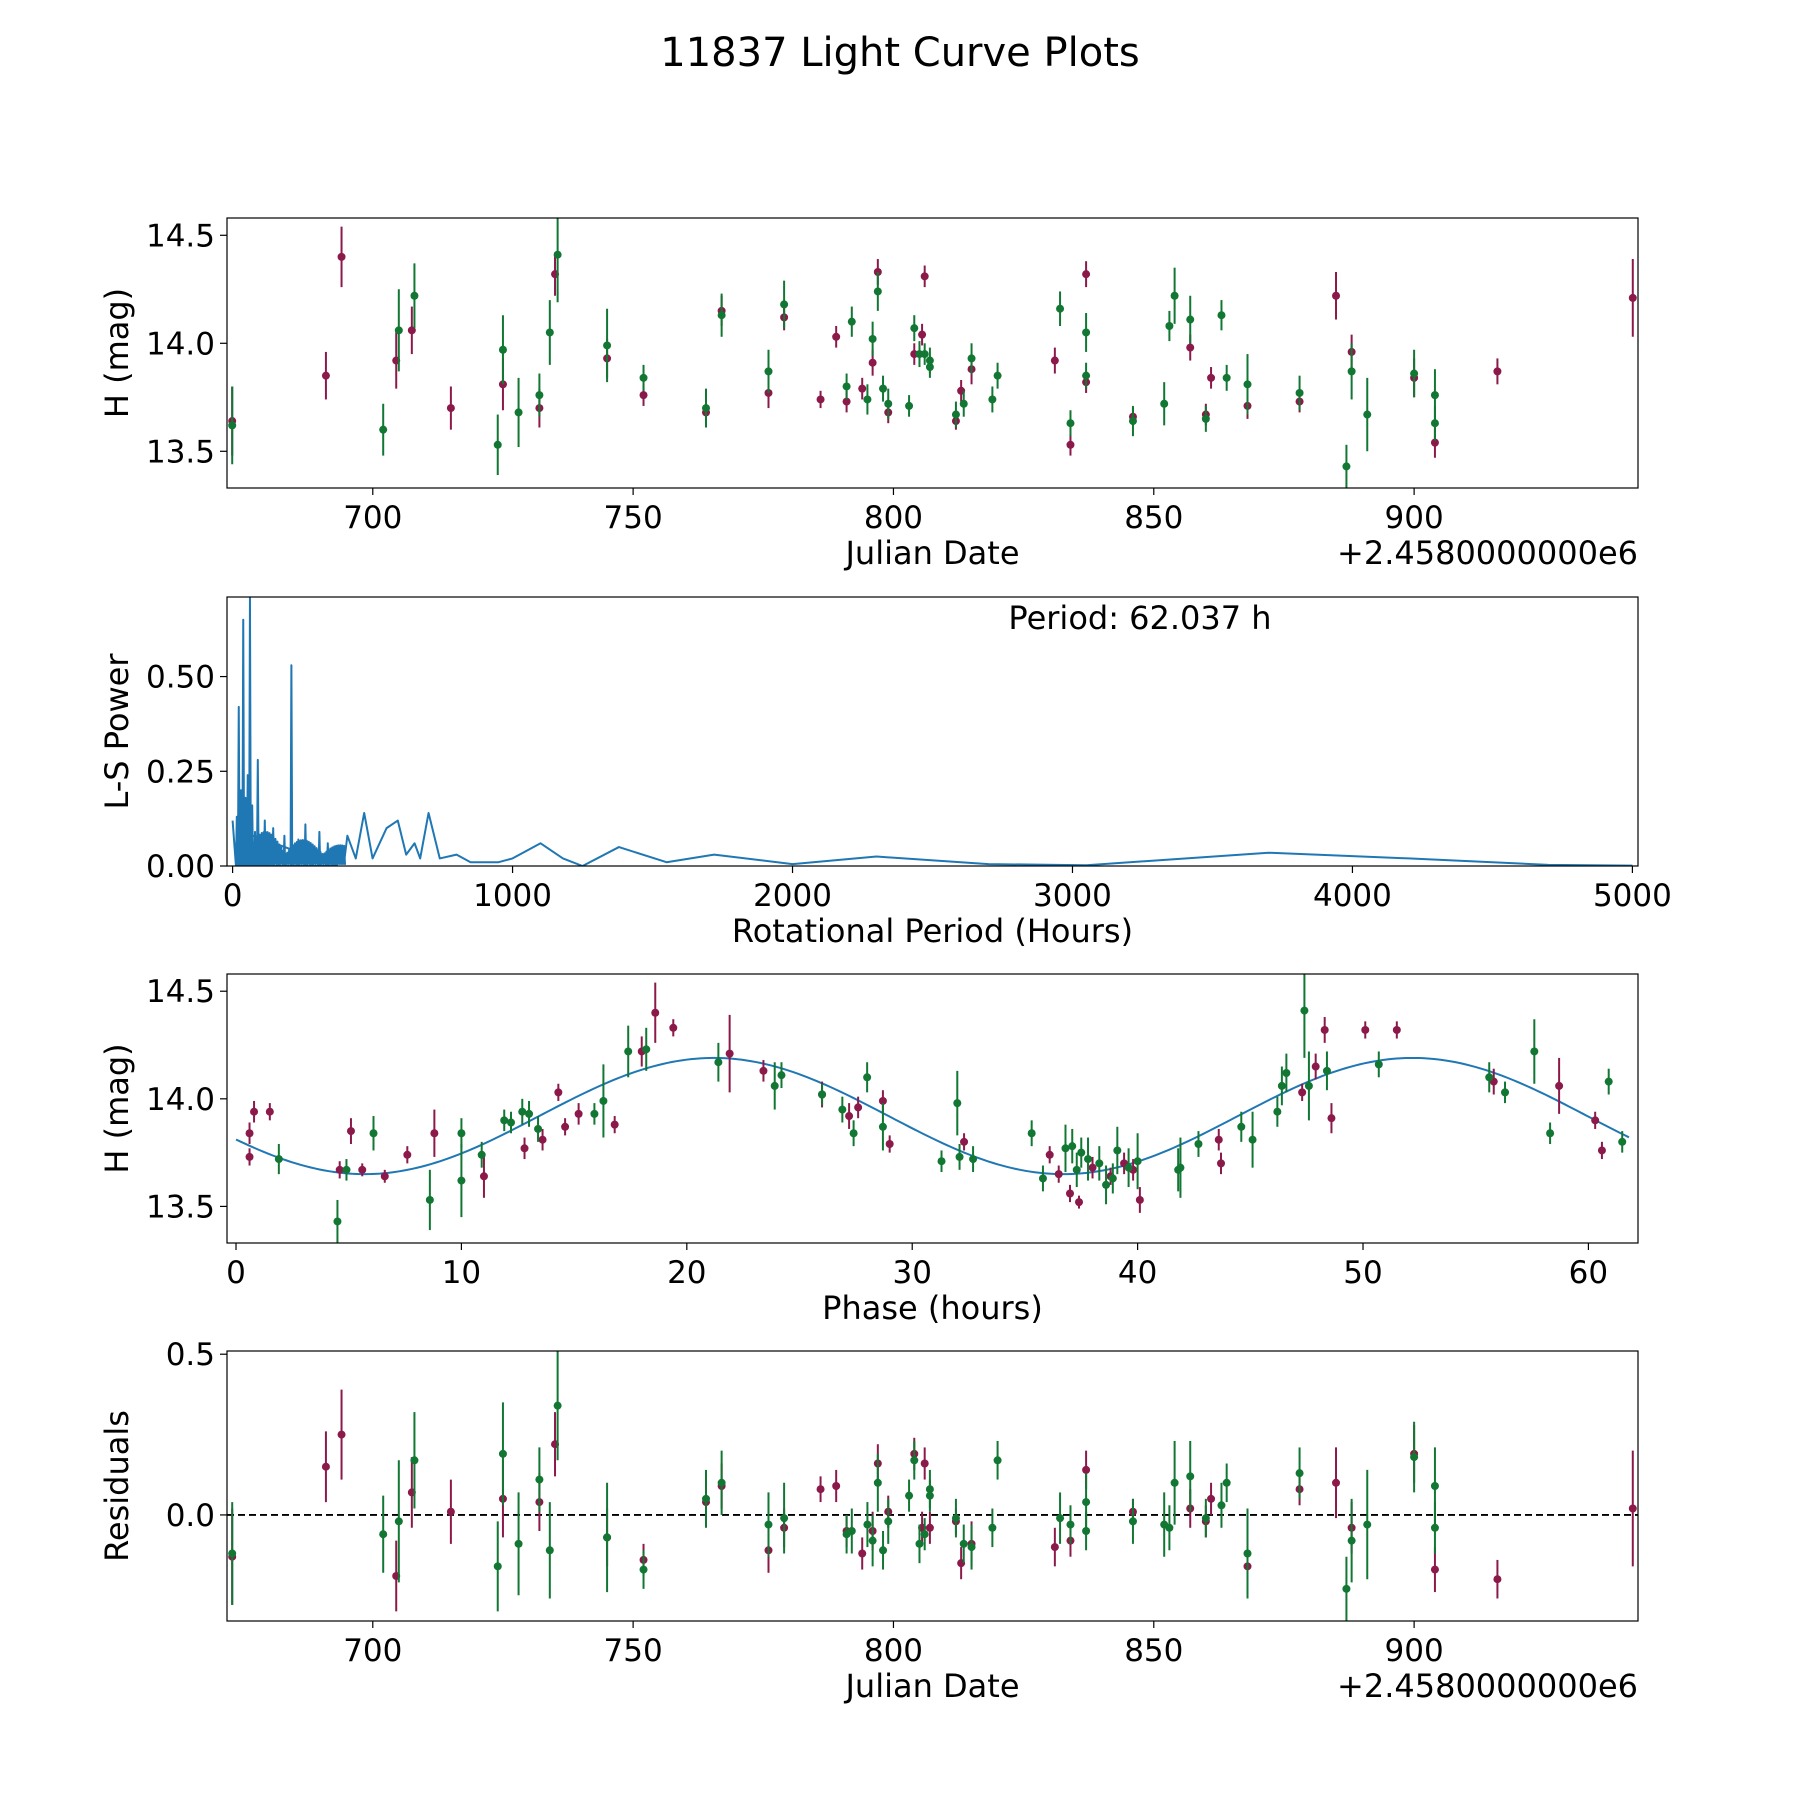  What do you see at coordinates (180, 236) in the screenshot?
I see `y-tick-label: 14.5` at bounding box center [180, 236].